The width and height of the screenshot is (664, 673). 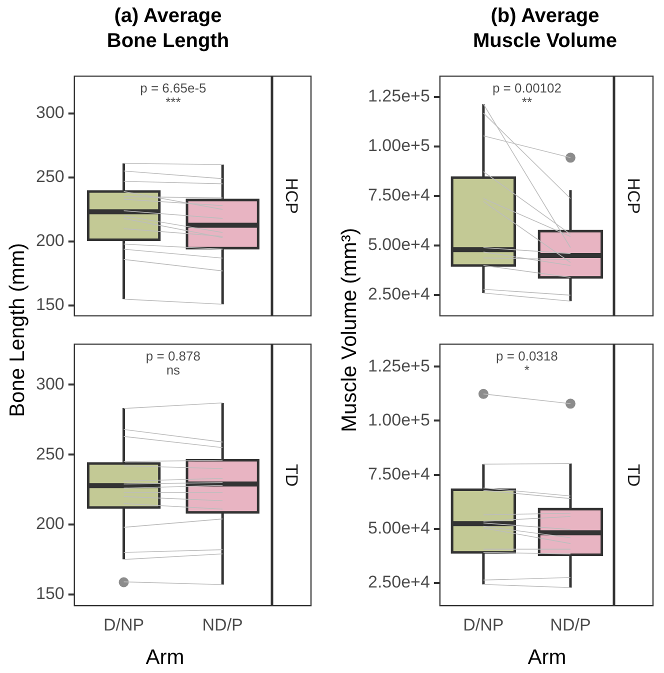 What do you see at coordinates (545, 29) in the screenshot?
I see `chart-title: (b) Average Muscle Volume` at bounding box center [545, 29].